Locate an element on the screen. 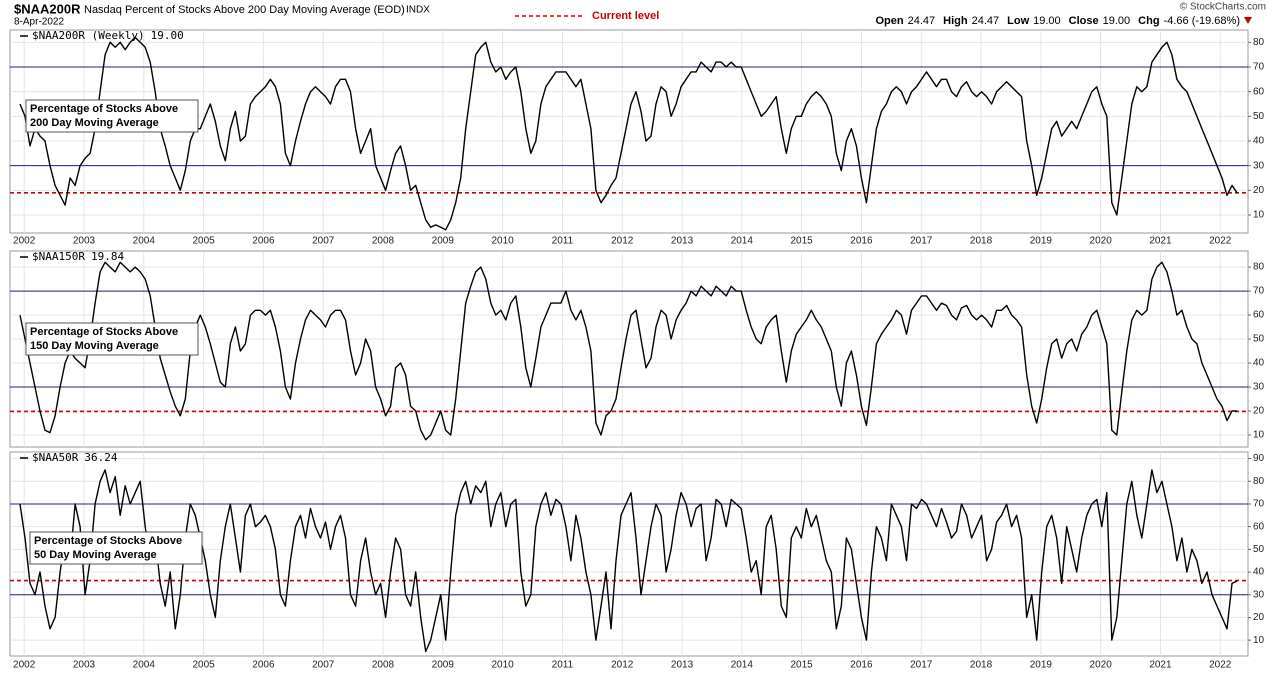 Image resolution: width=1280 pixels, height=675 pixels. current-value: 19.84 is located at coordinates (107, 256).